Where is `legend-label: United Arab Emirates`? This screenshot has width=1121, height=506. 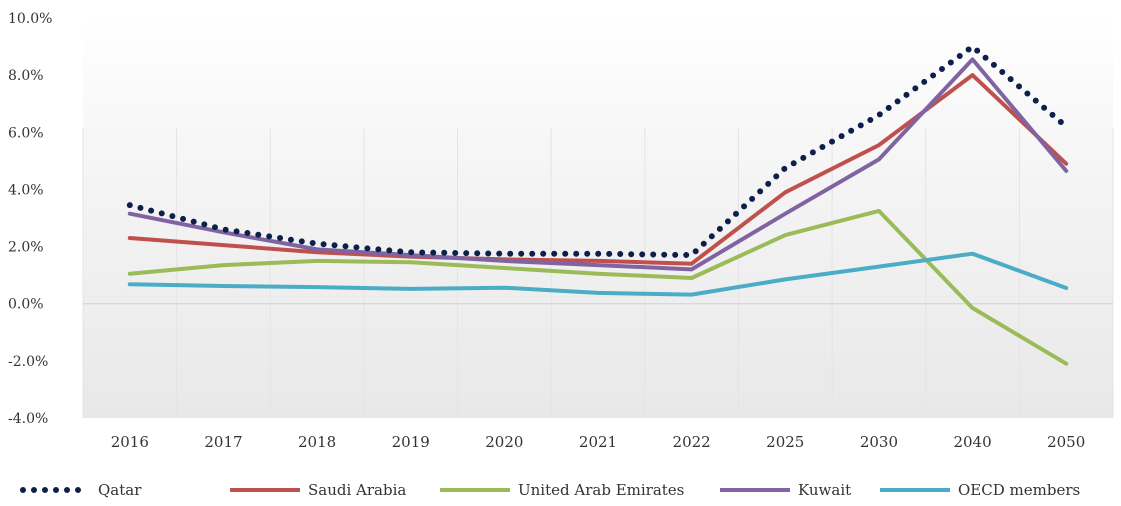 legend-label: United Arab Emirates is located at coordinates (601, 490).